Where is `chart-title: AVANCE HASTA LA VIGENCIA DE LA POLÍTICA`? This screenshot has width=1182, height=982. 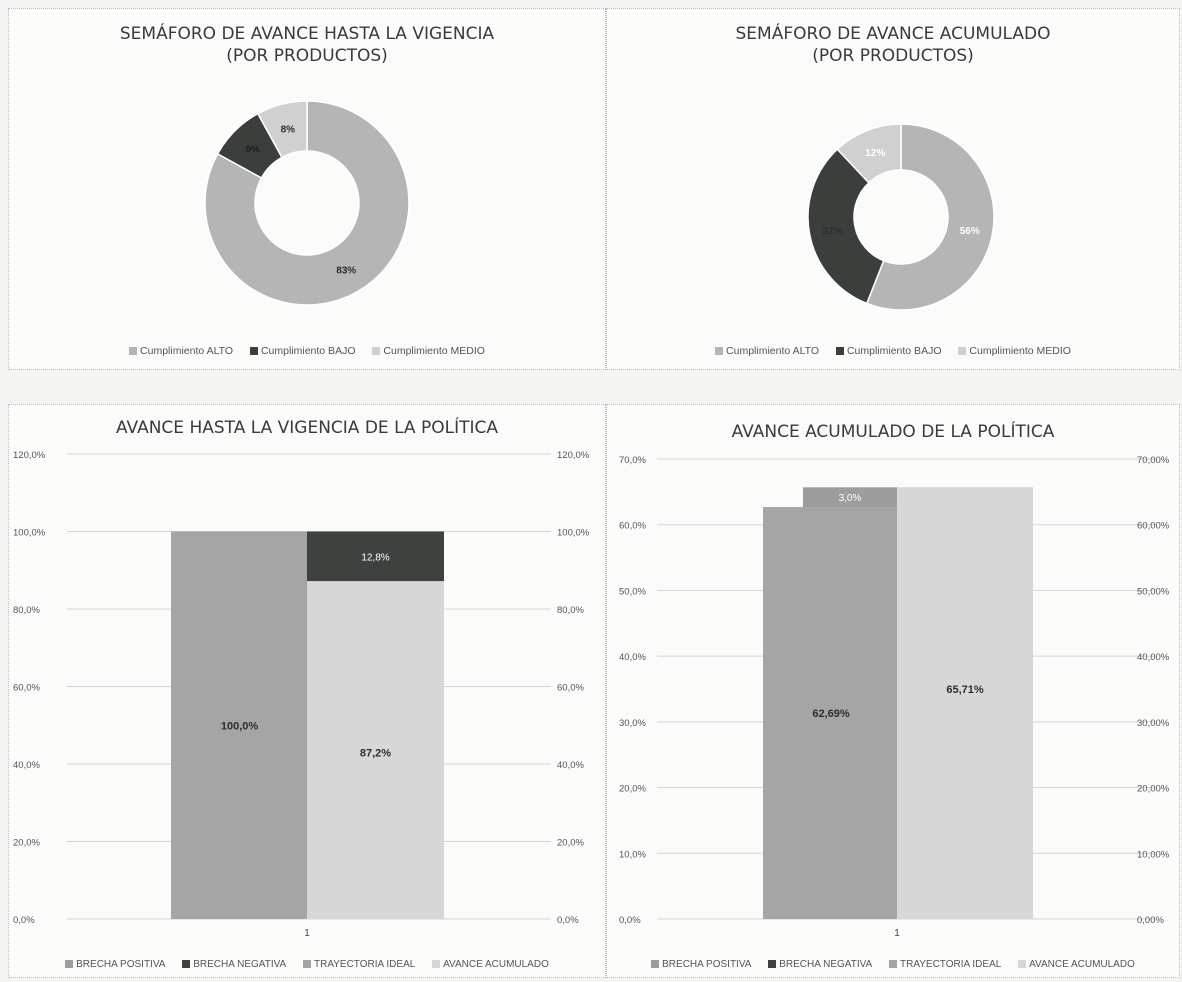
chart-title: AVANCE HASTA LA VIGENCIA DE LA POLÍTICA is located at coordinates (307, 428).